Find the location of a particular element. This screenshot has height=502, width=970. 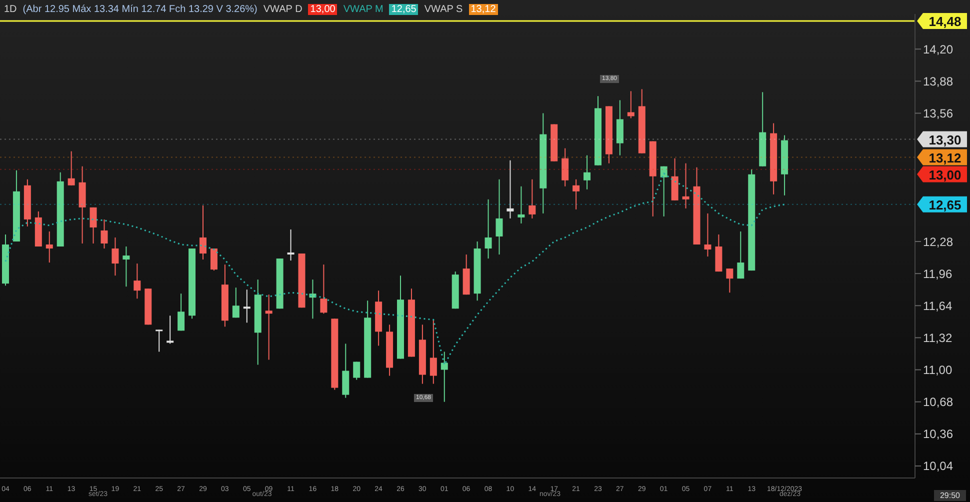

y-tick-label: 12,28 is located at coordinates (938, 241).